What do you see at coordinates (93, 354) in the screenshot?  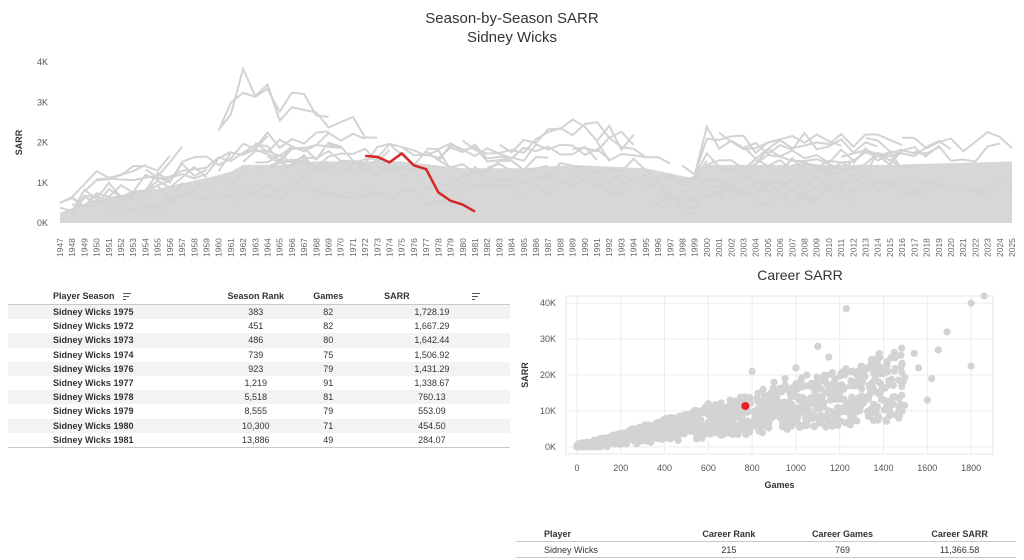 I see `cell-player-season: Sidney Wicks 1974` at bounding box center [93, 354].